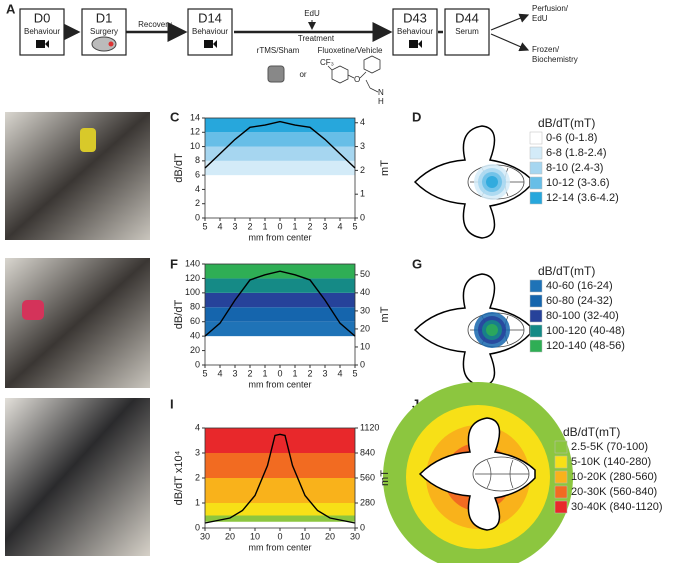 This screenshot has height=563, width=682. What do you see at coordinates (365, 274) in the screenshot?
I see `y2-tick-label: 50` at bounding box center [365, 274].